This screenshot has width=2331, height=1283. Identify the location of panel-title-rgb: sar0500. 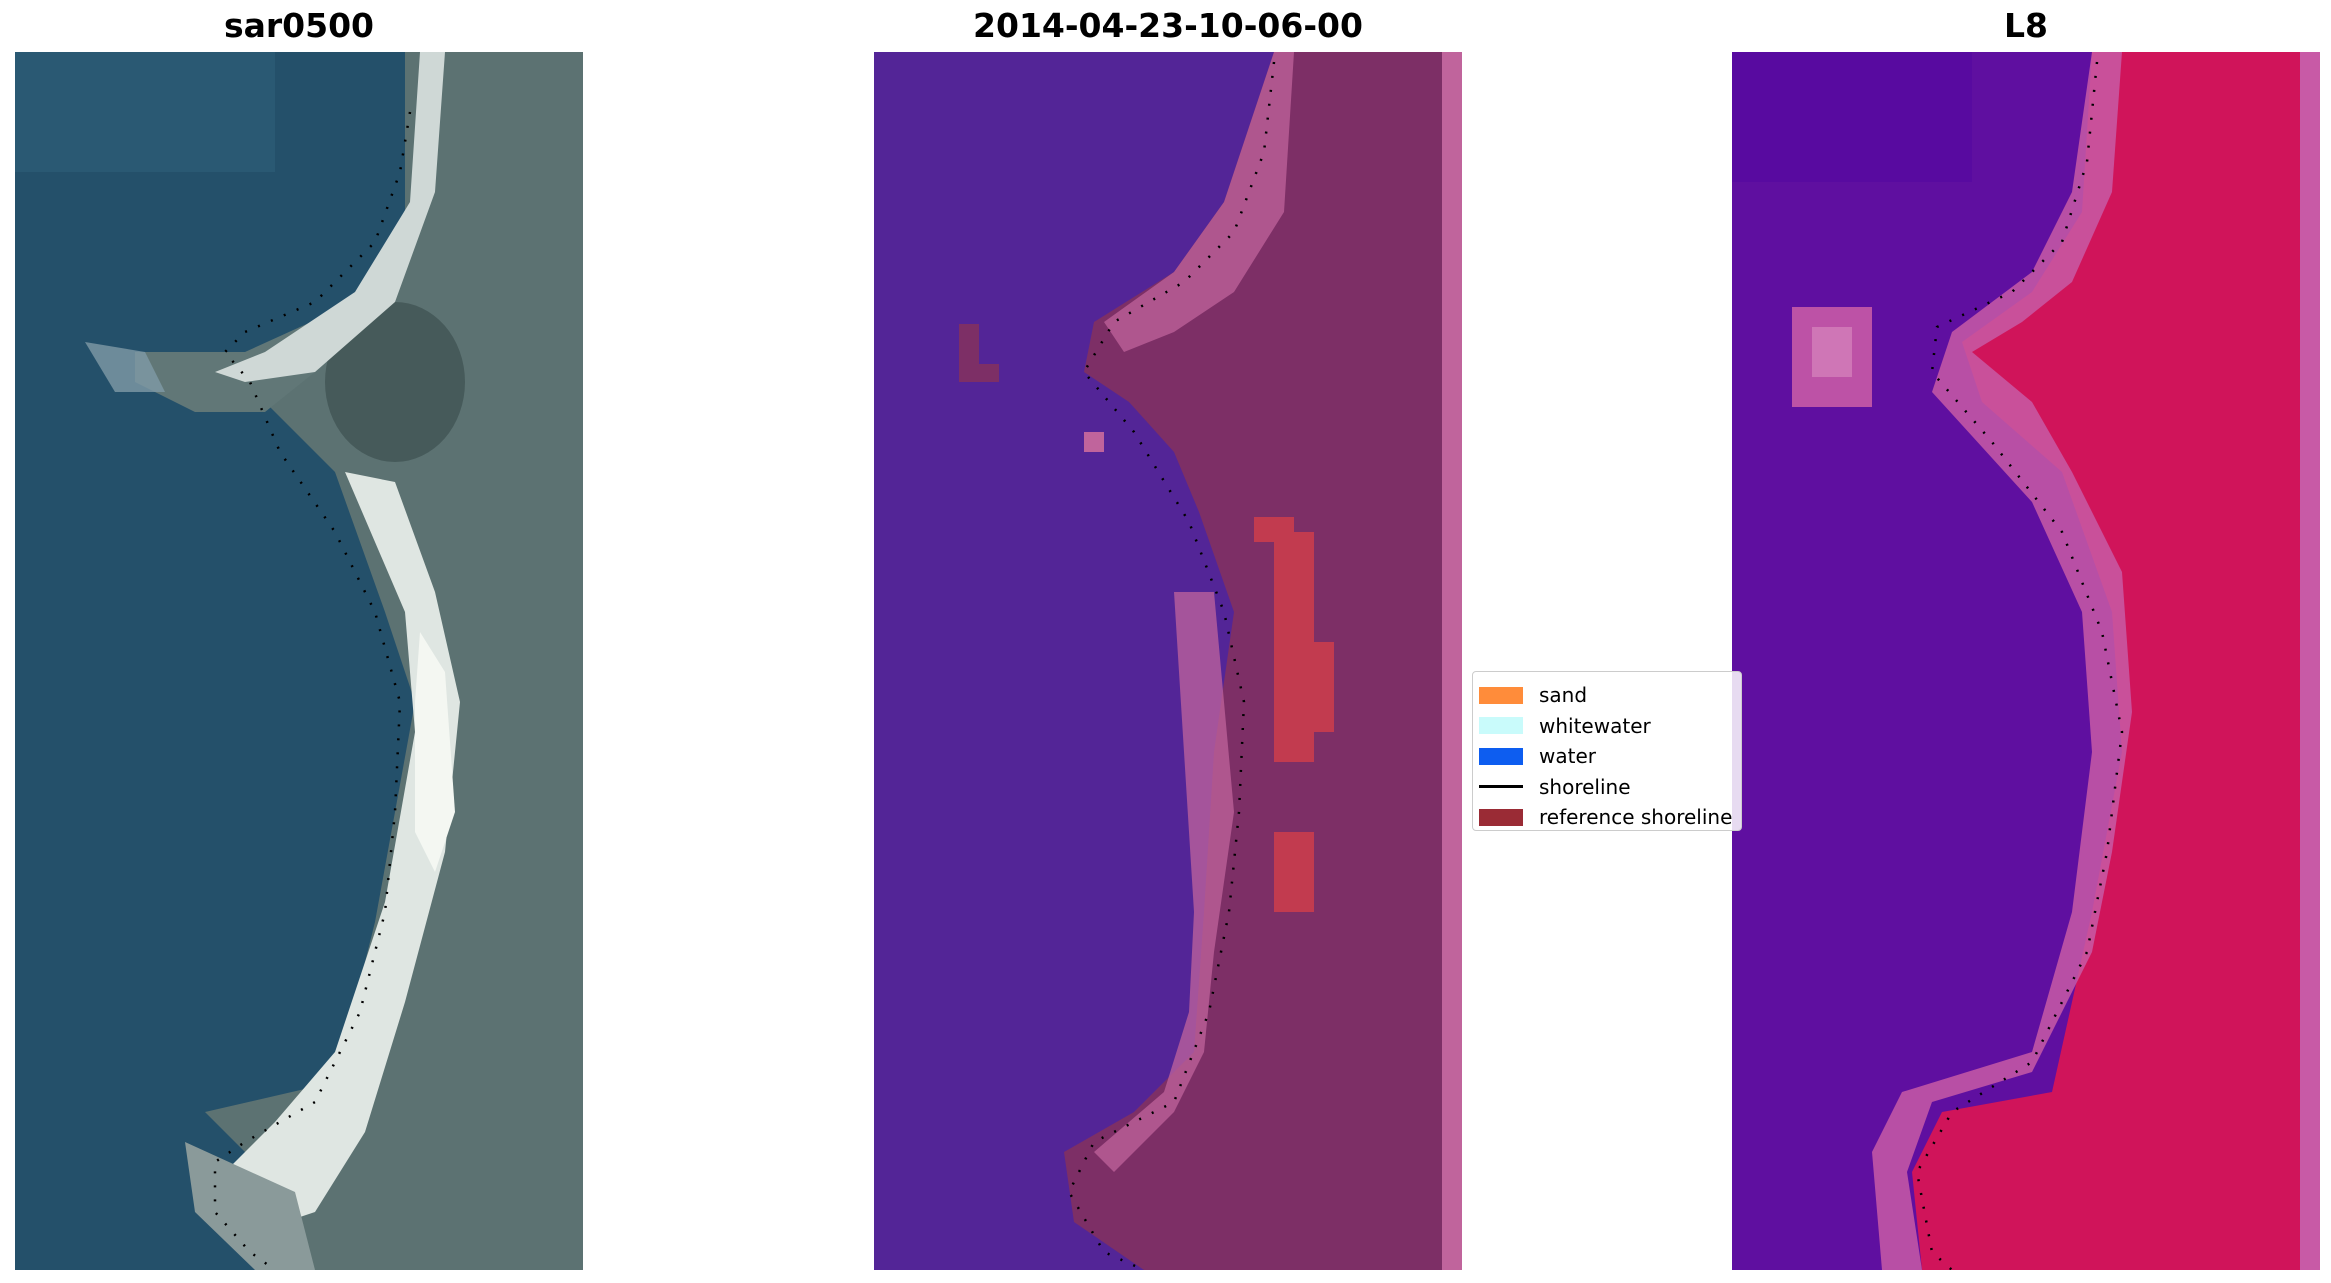
(299, 25).